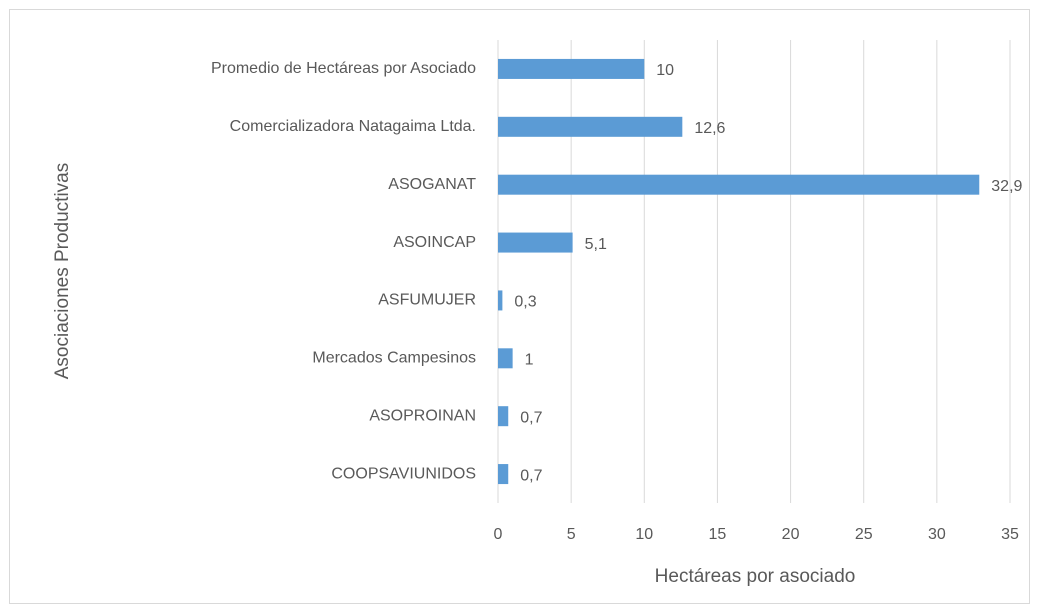  What do you see at coordinates (422, 415) in the screenshot?
I see `y-tick-label: ASOPROINAN` at bounding box center [422, 415].